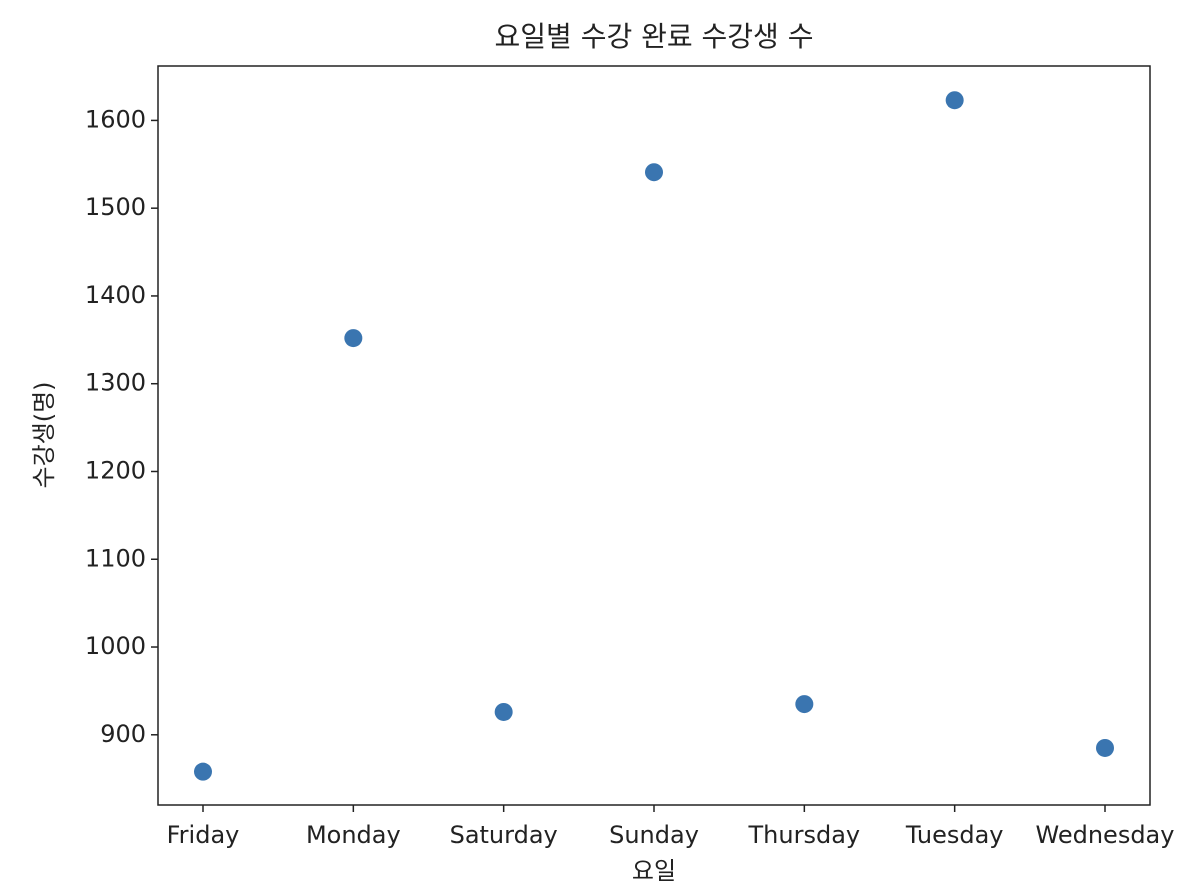 The image size is (1194, 896). What do you see at coordinates (504, 835) in the screenshot?
I see `x-tick-label: Saturday` at bounding box center [504, 835].